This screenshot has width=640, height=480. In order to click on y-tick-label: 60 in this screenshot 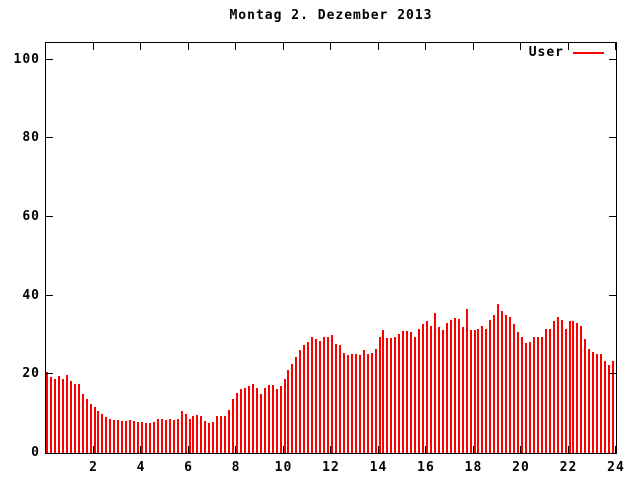, I will do `click(31, 216)`.